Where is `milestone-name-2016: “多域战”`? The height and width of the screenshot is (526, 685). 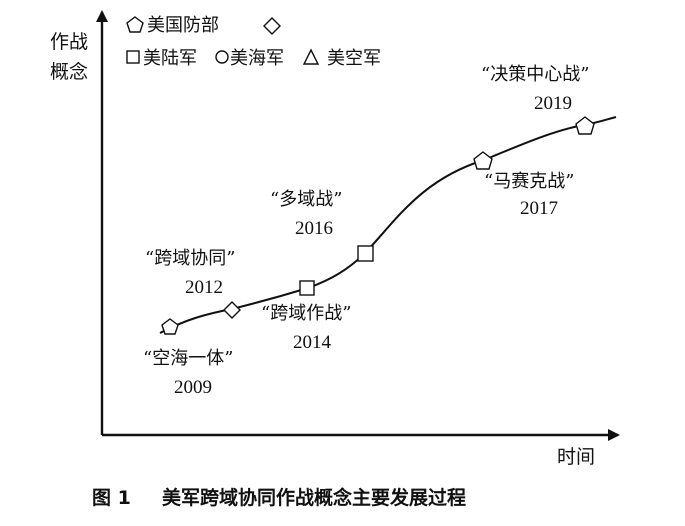 milestone-name-2016: “多域战” is located at coordinates (306, 199).